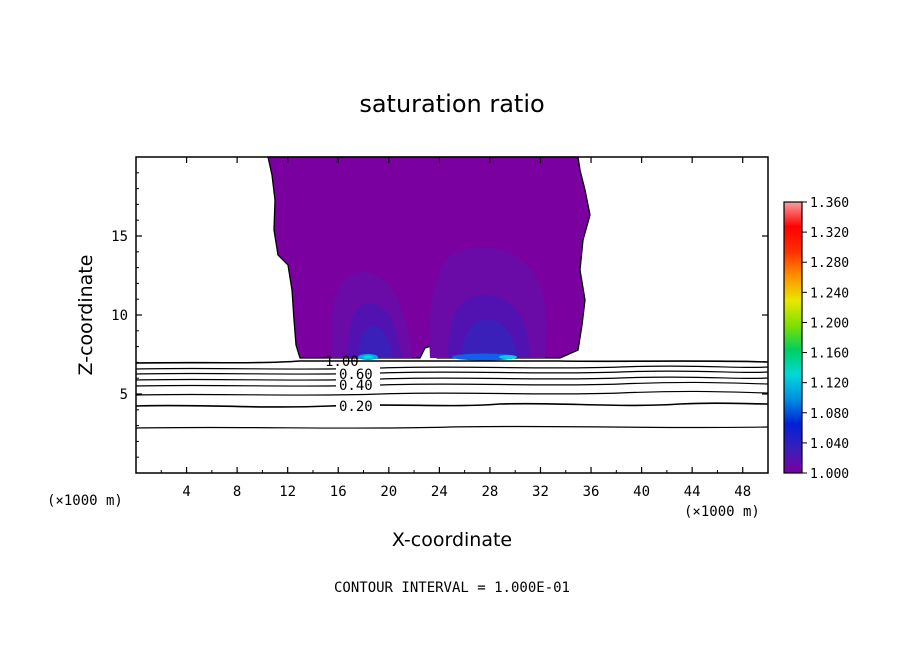 Image resolution: width=904 pixels, height=654 pixels. I want to click on colorbar-label: 1.240, so click(829, 293).